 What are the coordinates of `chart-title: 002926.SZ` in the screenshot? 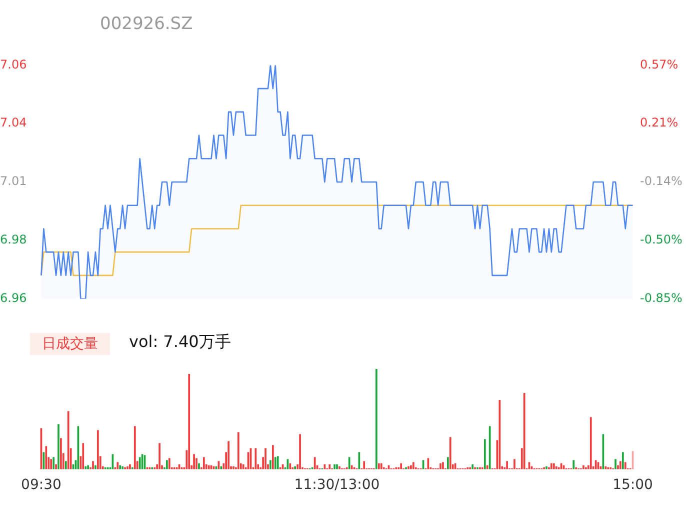 It's located at (146, 24).